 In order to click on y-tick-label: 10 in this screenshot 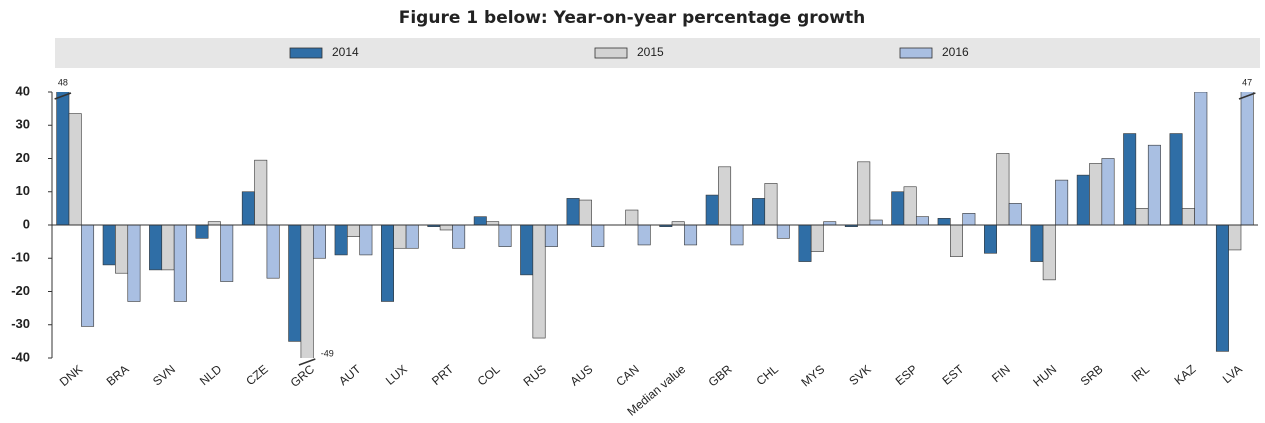, I will do `click(23, 190)`.